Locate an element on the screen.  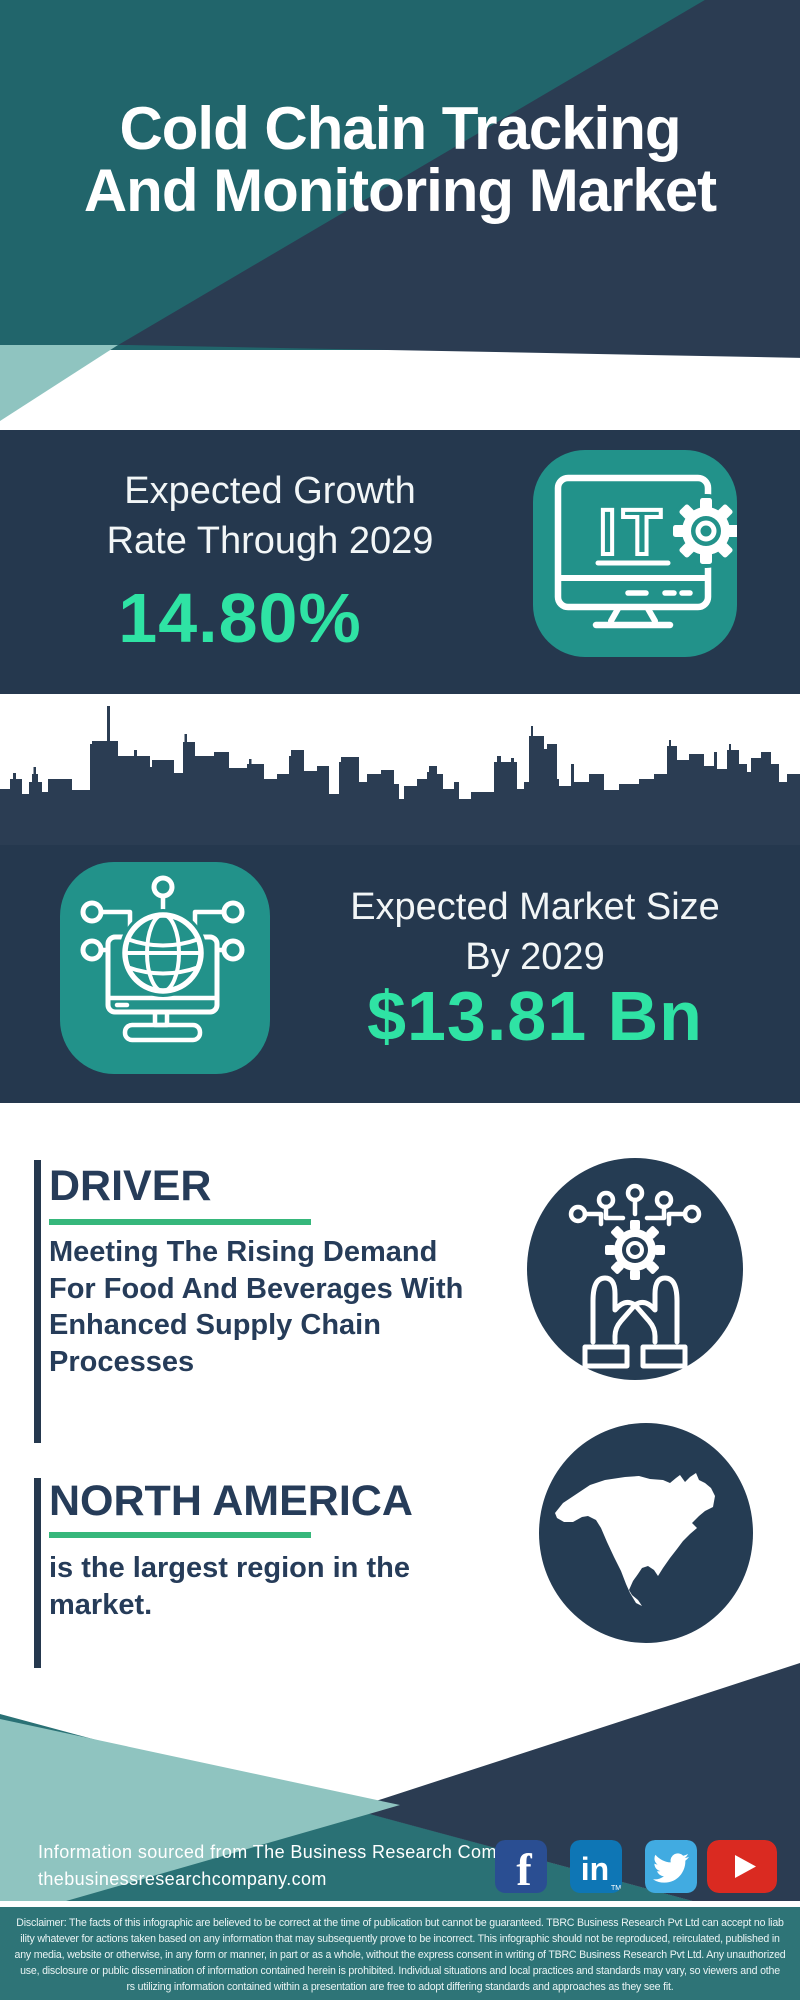
linkedin-icon: in TM is located at coordinates (596, 1866).